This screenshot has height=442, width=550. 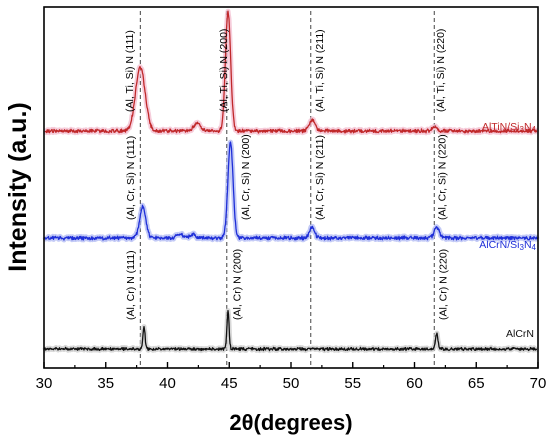 I want to click on peak-label-2-2: (Al, Cr) N (220), so click(x=444, y=284).